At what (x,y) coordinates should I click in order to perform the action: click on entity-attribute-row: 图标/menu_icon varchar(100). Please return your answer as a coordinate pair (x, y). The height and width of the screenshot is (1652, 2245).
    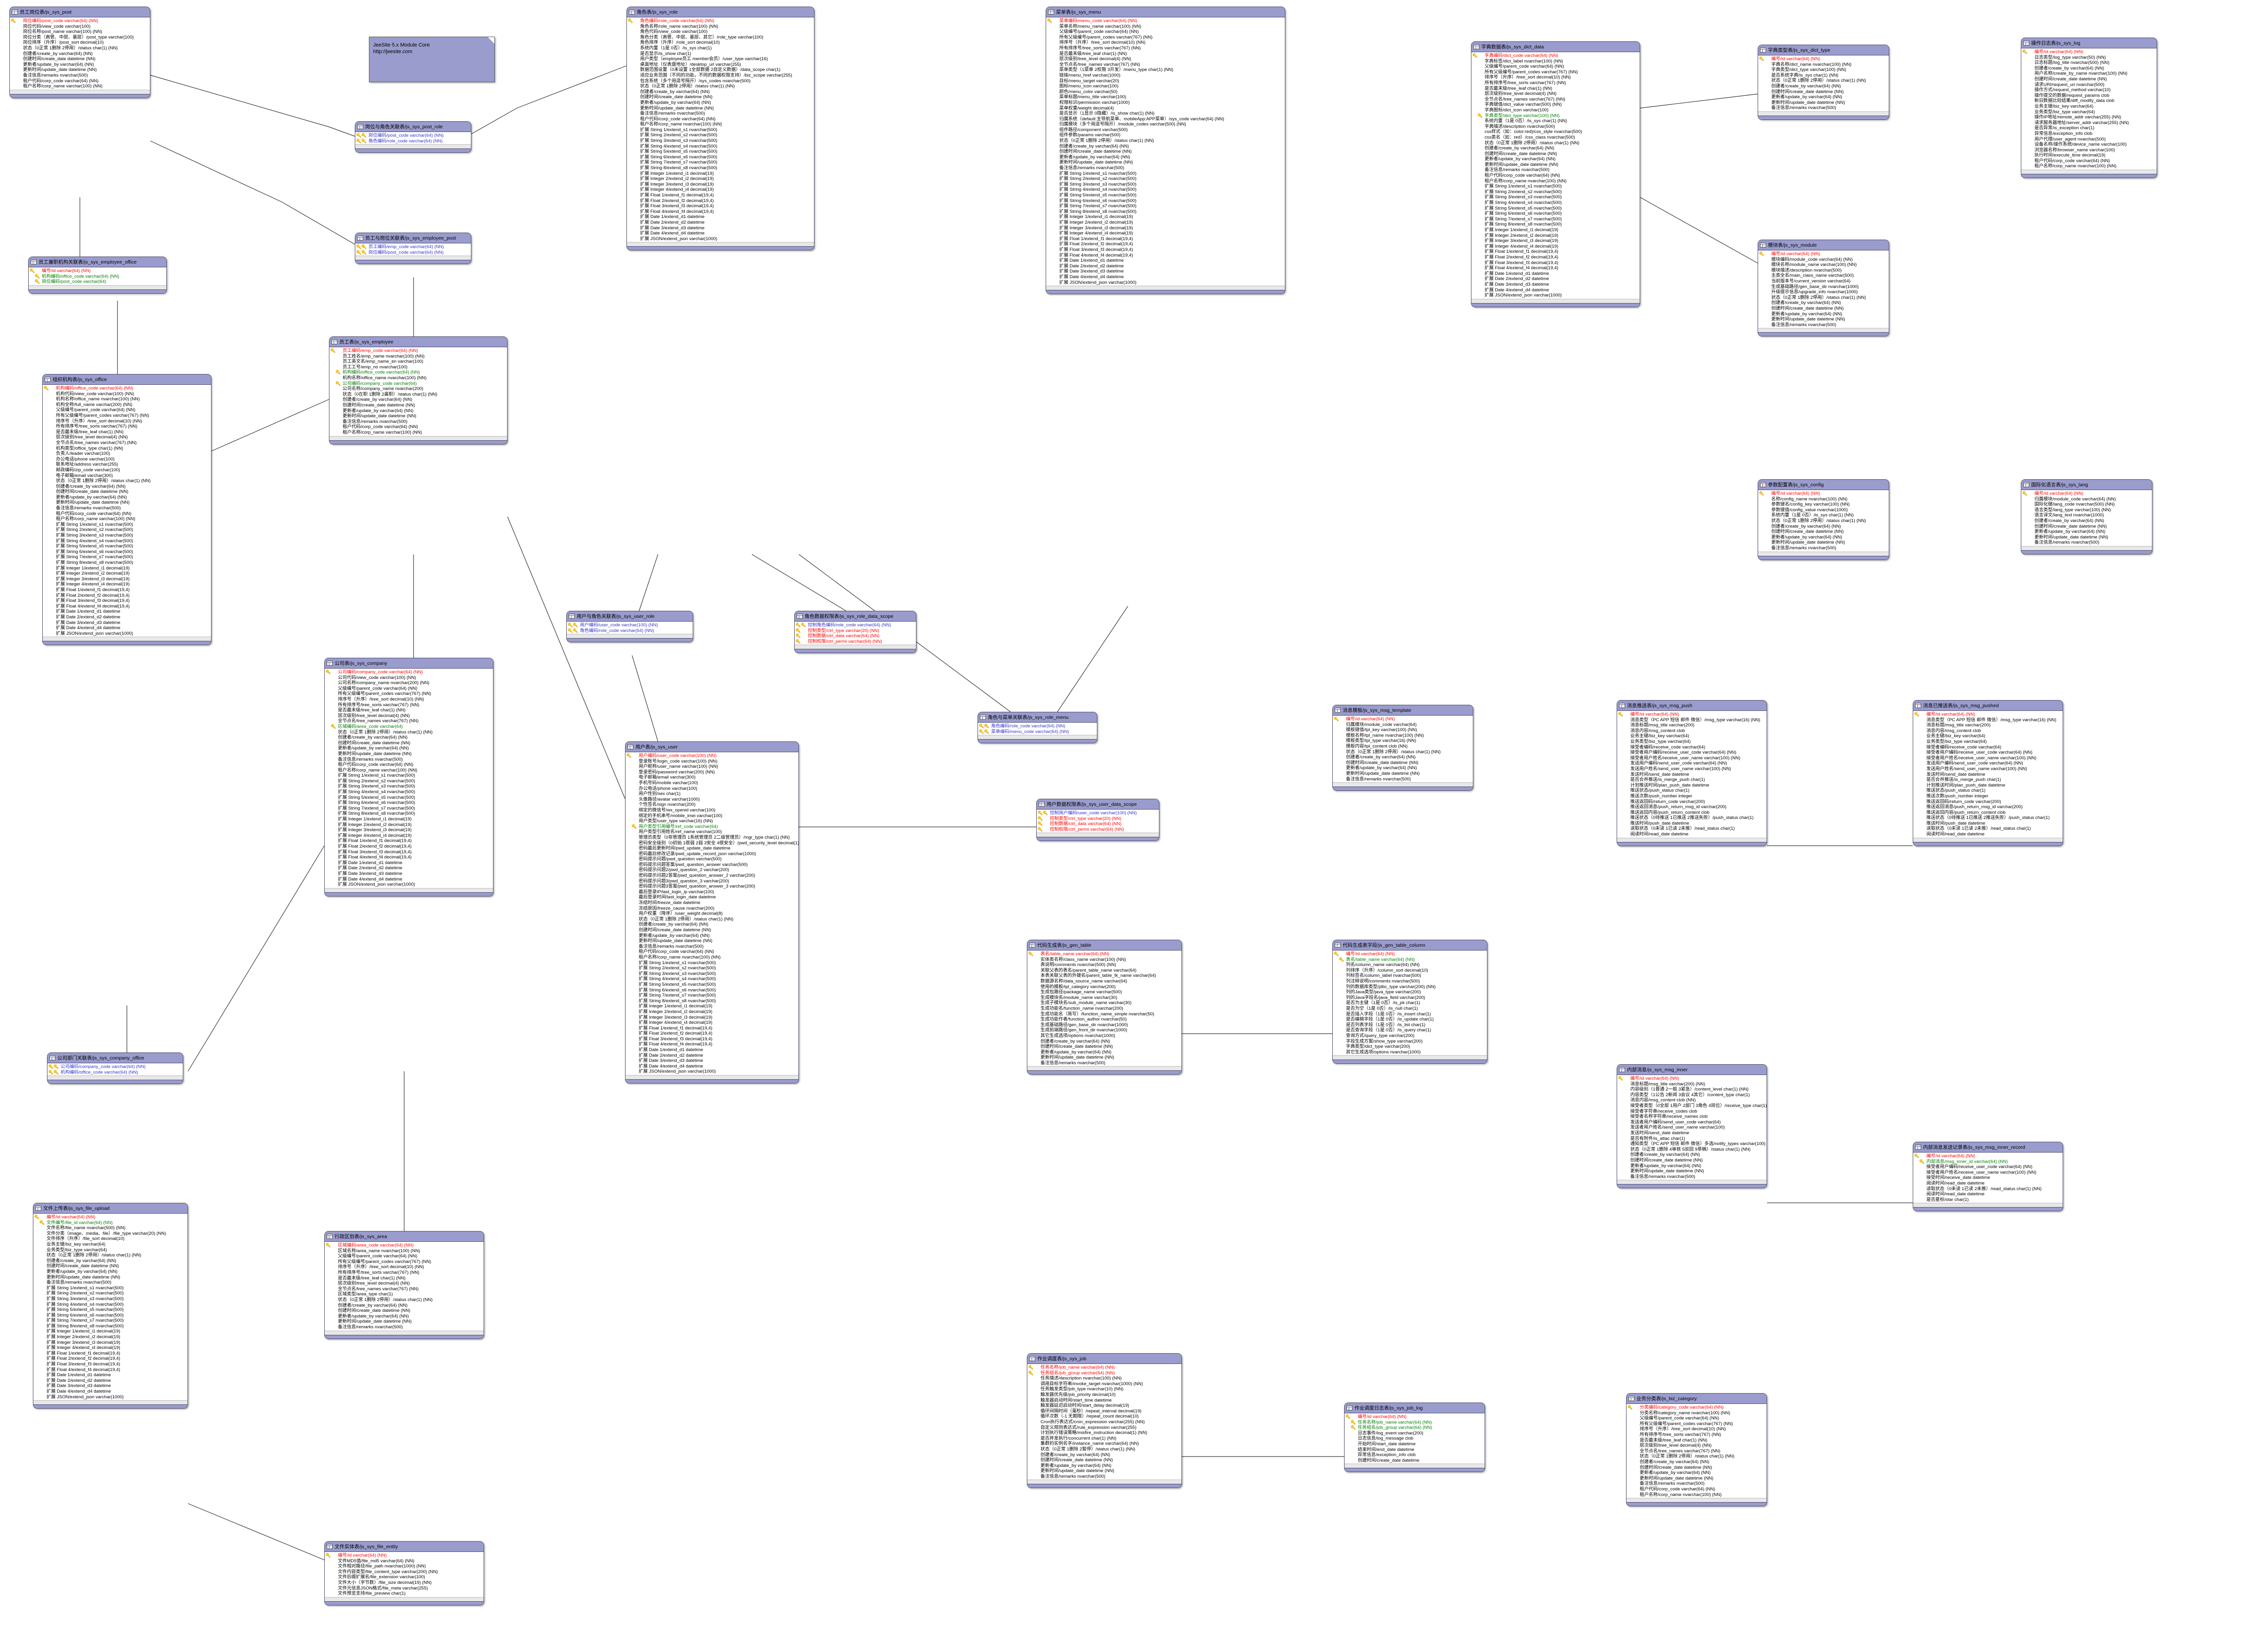
    Looking at the image, I should click on (1165, 86).